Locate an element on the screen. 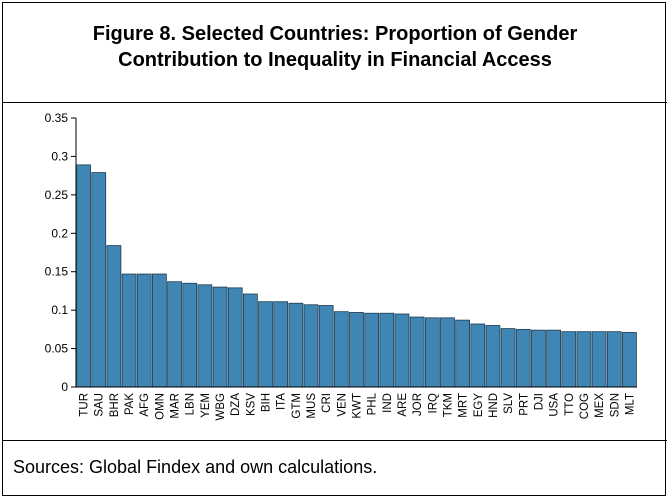  bar-ksv is located at coordinates (250, 340).